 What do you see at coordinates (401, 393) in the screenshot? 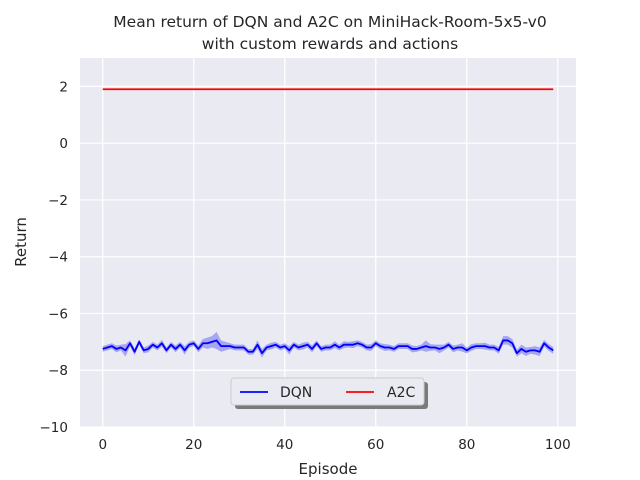
I see `legend-label-a2c: A2C` at bounding box center [401, 393].